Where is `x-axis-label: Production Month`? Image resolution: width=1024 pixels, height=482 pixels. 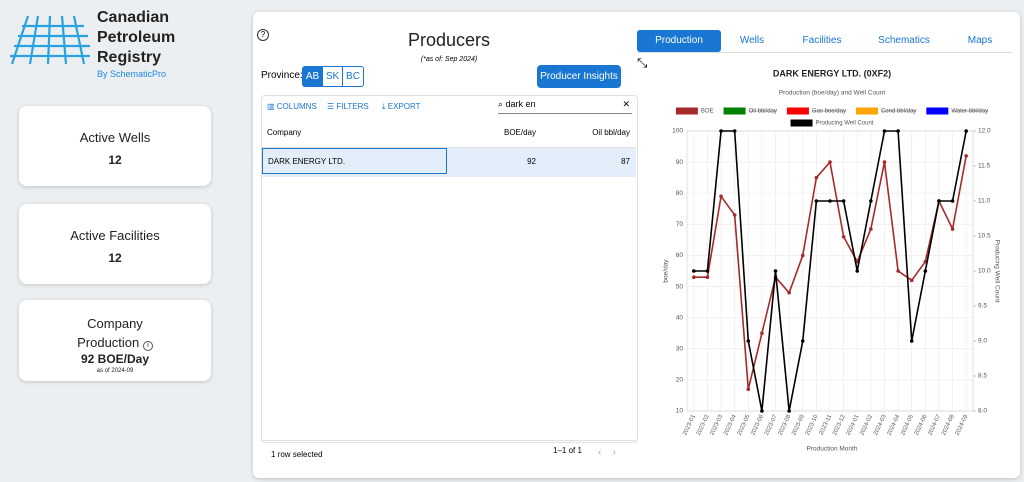 x-axis-label: Production Month is located at coordinates (832, 449).